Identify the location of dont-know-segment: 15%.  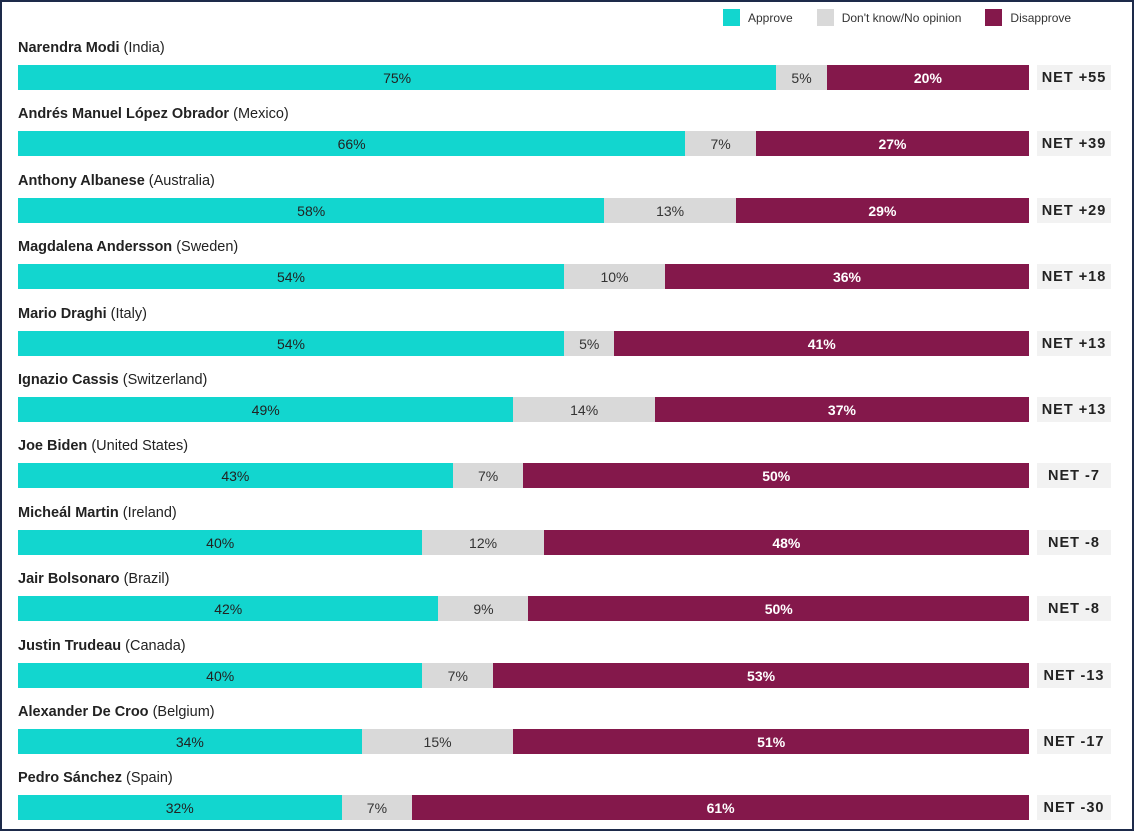
(437, 741).